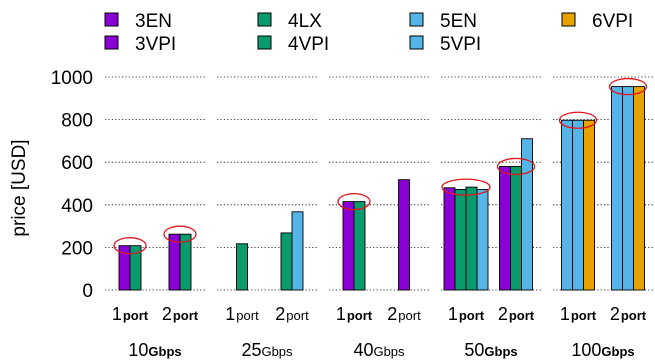 The width and height of the screenshot is (655, 363). What do you see at coordinates (589, 205) in the screenshot?
I see `bar-100gbps-1port-6vpi` at bounding box center [589, 205].